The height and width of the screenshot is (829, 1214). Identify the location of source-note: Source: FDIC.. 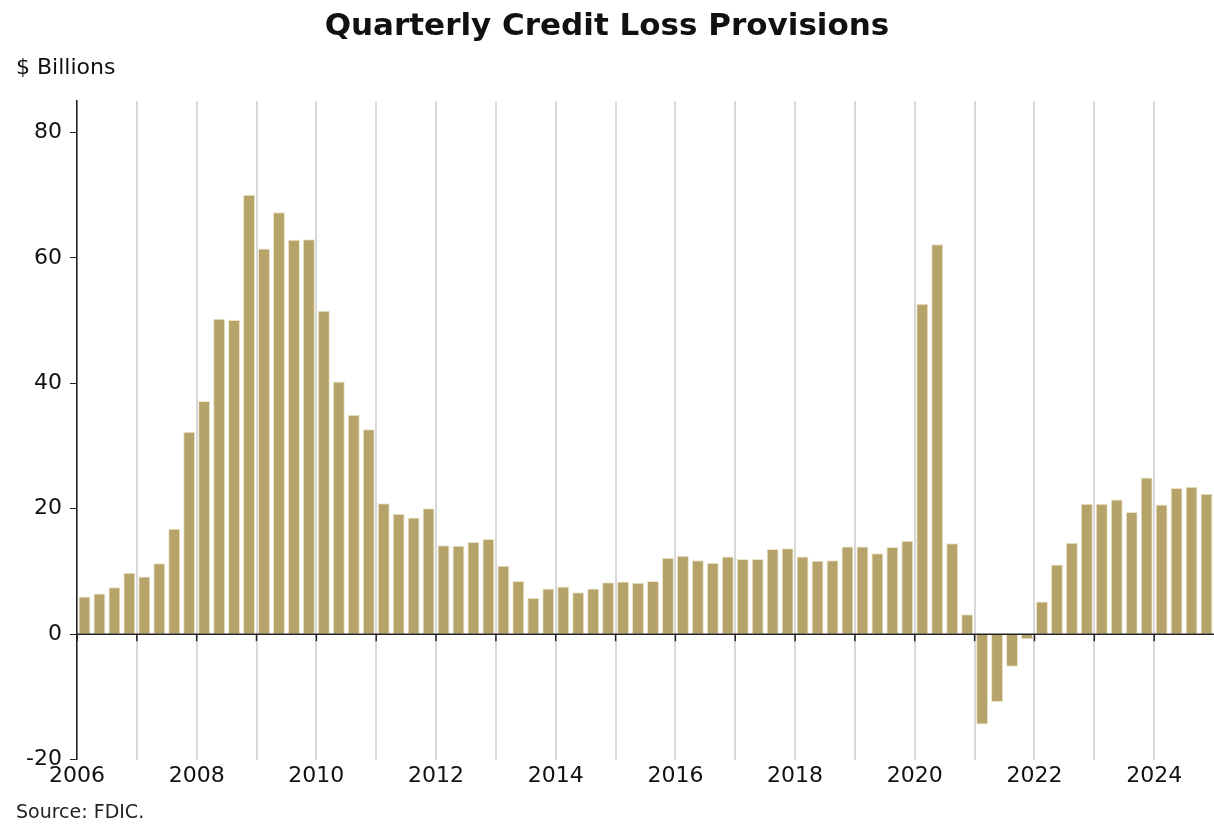
(80, 811).